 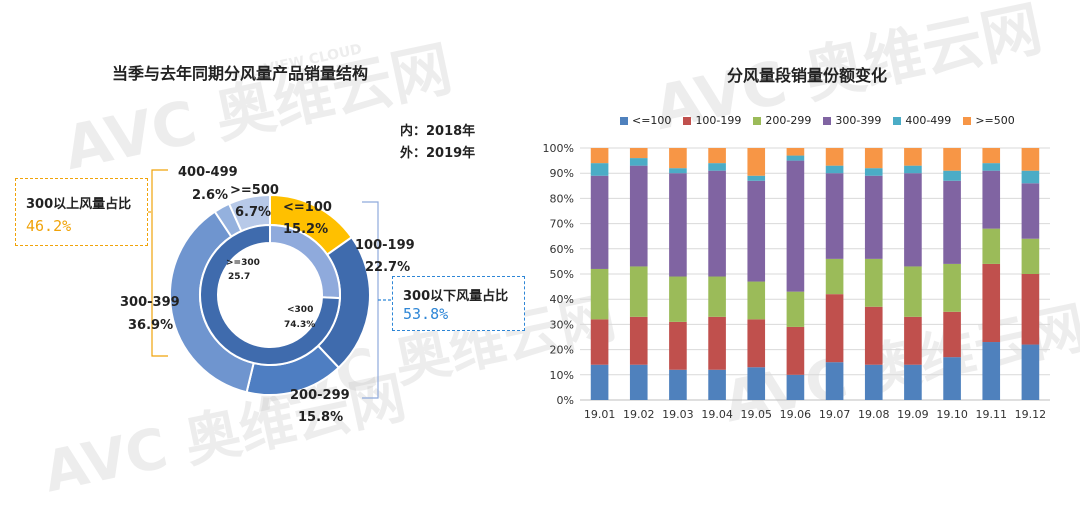 What do you see at coordinates (562, 274) in the screenshot?
I see `y-tick-label: 50%` at bounding box center [562, 274].